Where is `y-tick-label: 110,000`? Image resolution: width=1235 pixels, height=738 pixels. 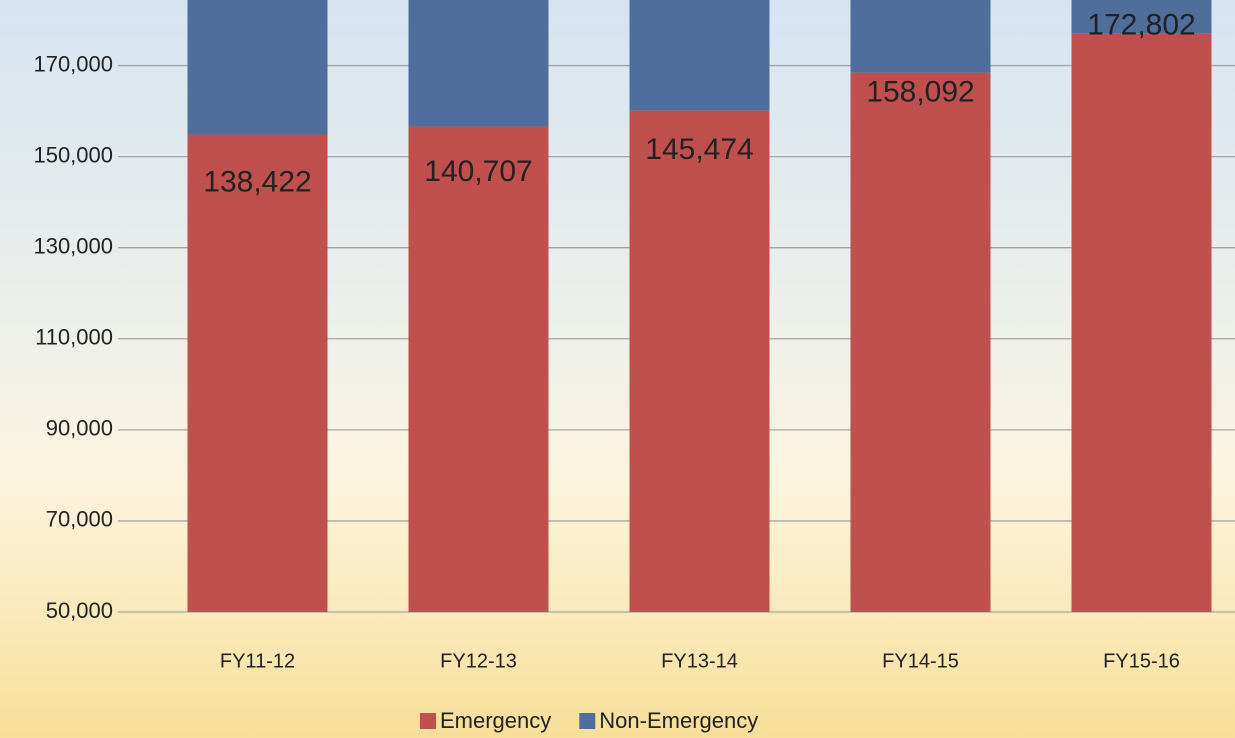
y-tick-label: 110,000 is located at coordinates (74, 337).